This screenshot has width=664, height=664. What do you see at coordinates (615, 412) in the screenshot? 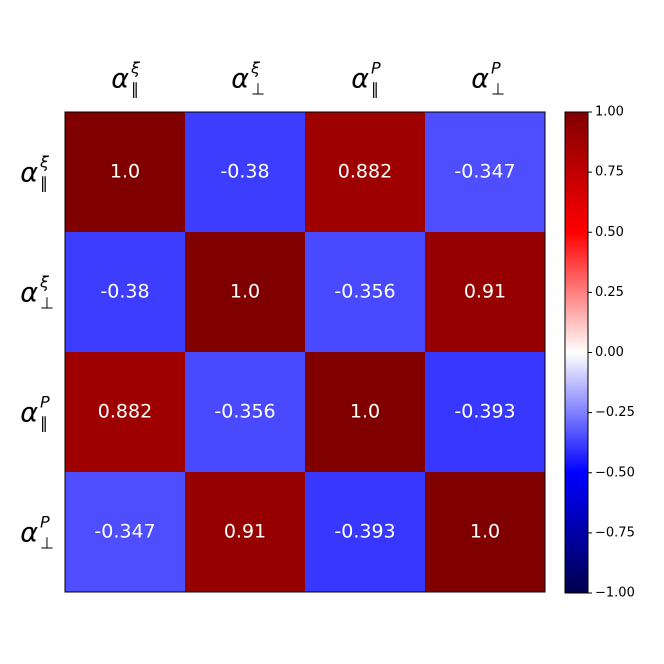
I see `colorbar-tick-label: −0.25` at bounding box center [615, 412].